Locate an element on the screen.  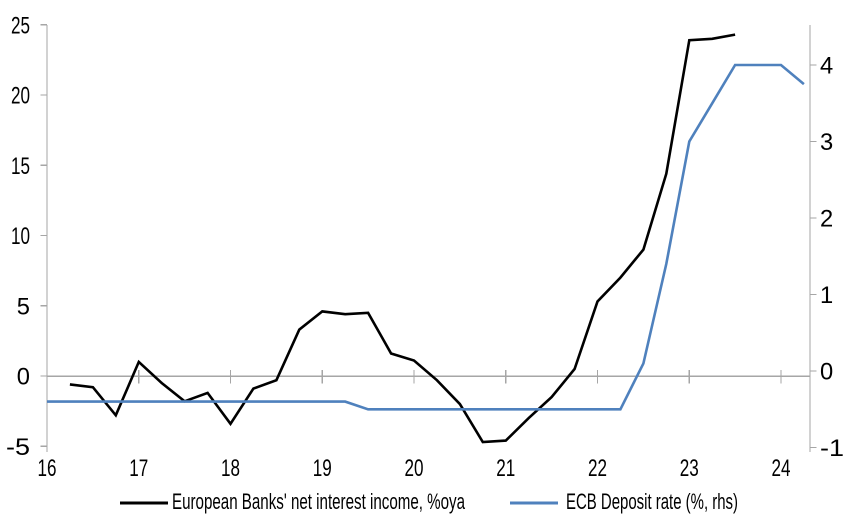
right-axis-tick-label: -1 is located at coordinates (832, 448).